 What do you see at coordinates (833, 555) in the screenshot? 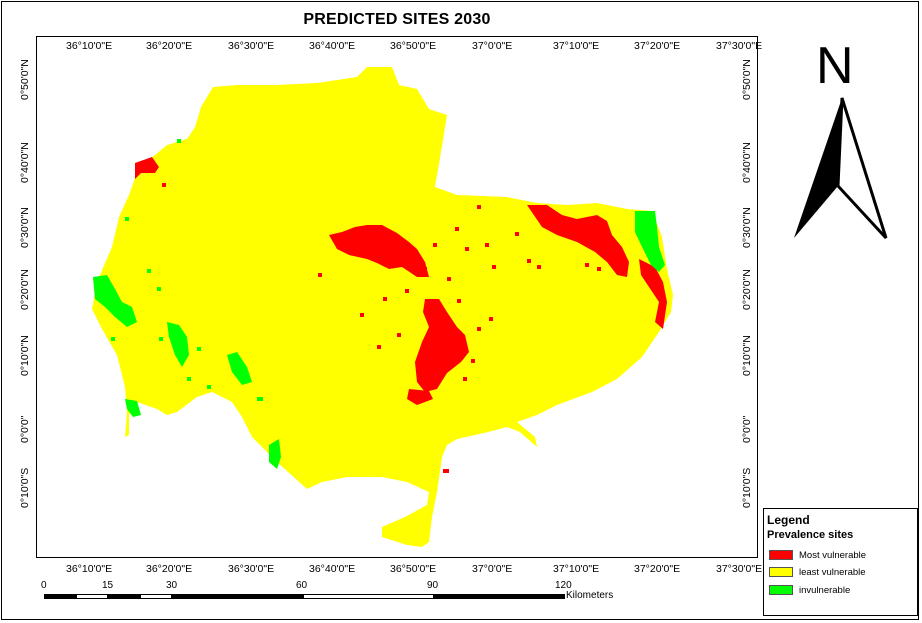
I see `legend-label-most: Most vulnerable` at bounding box center [833, 555].